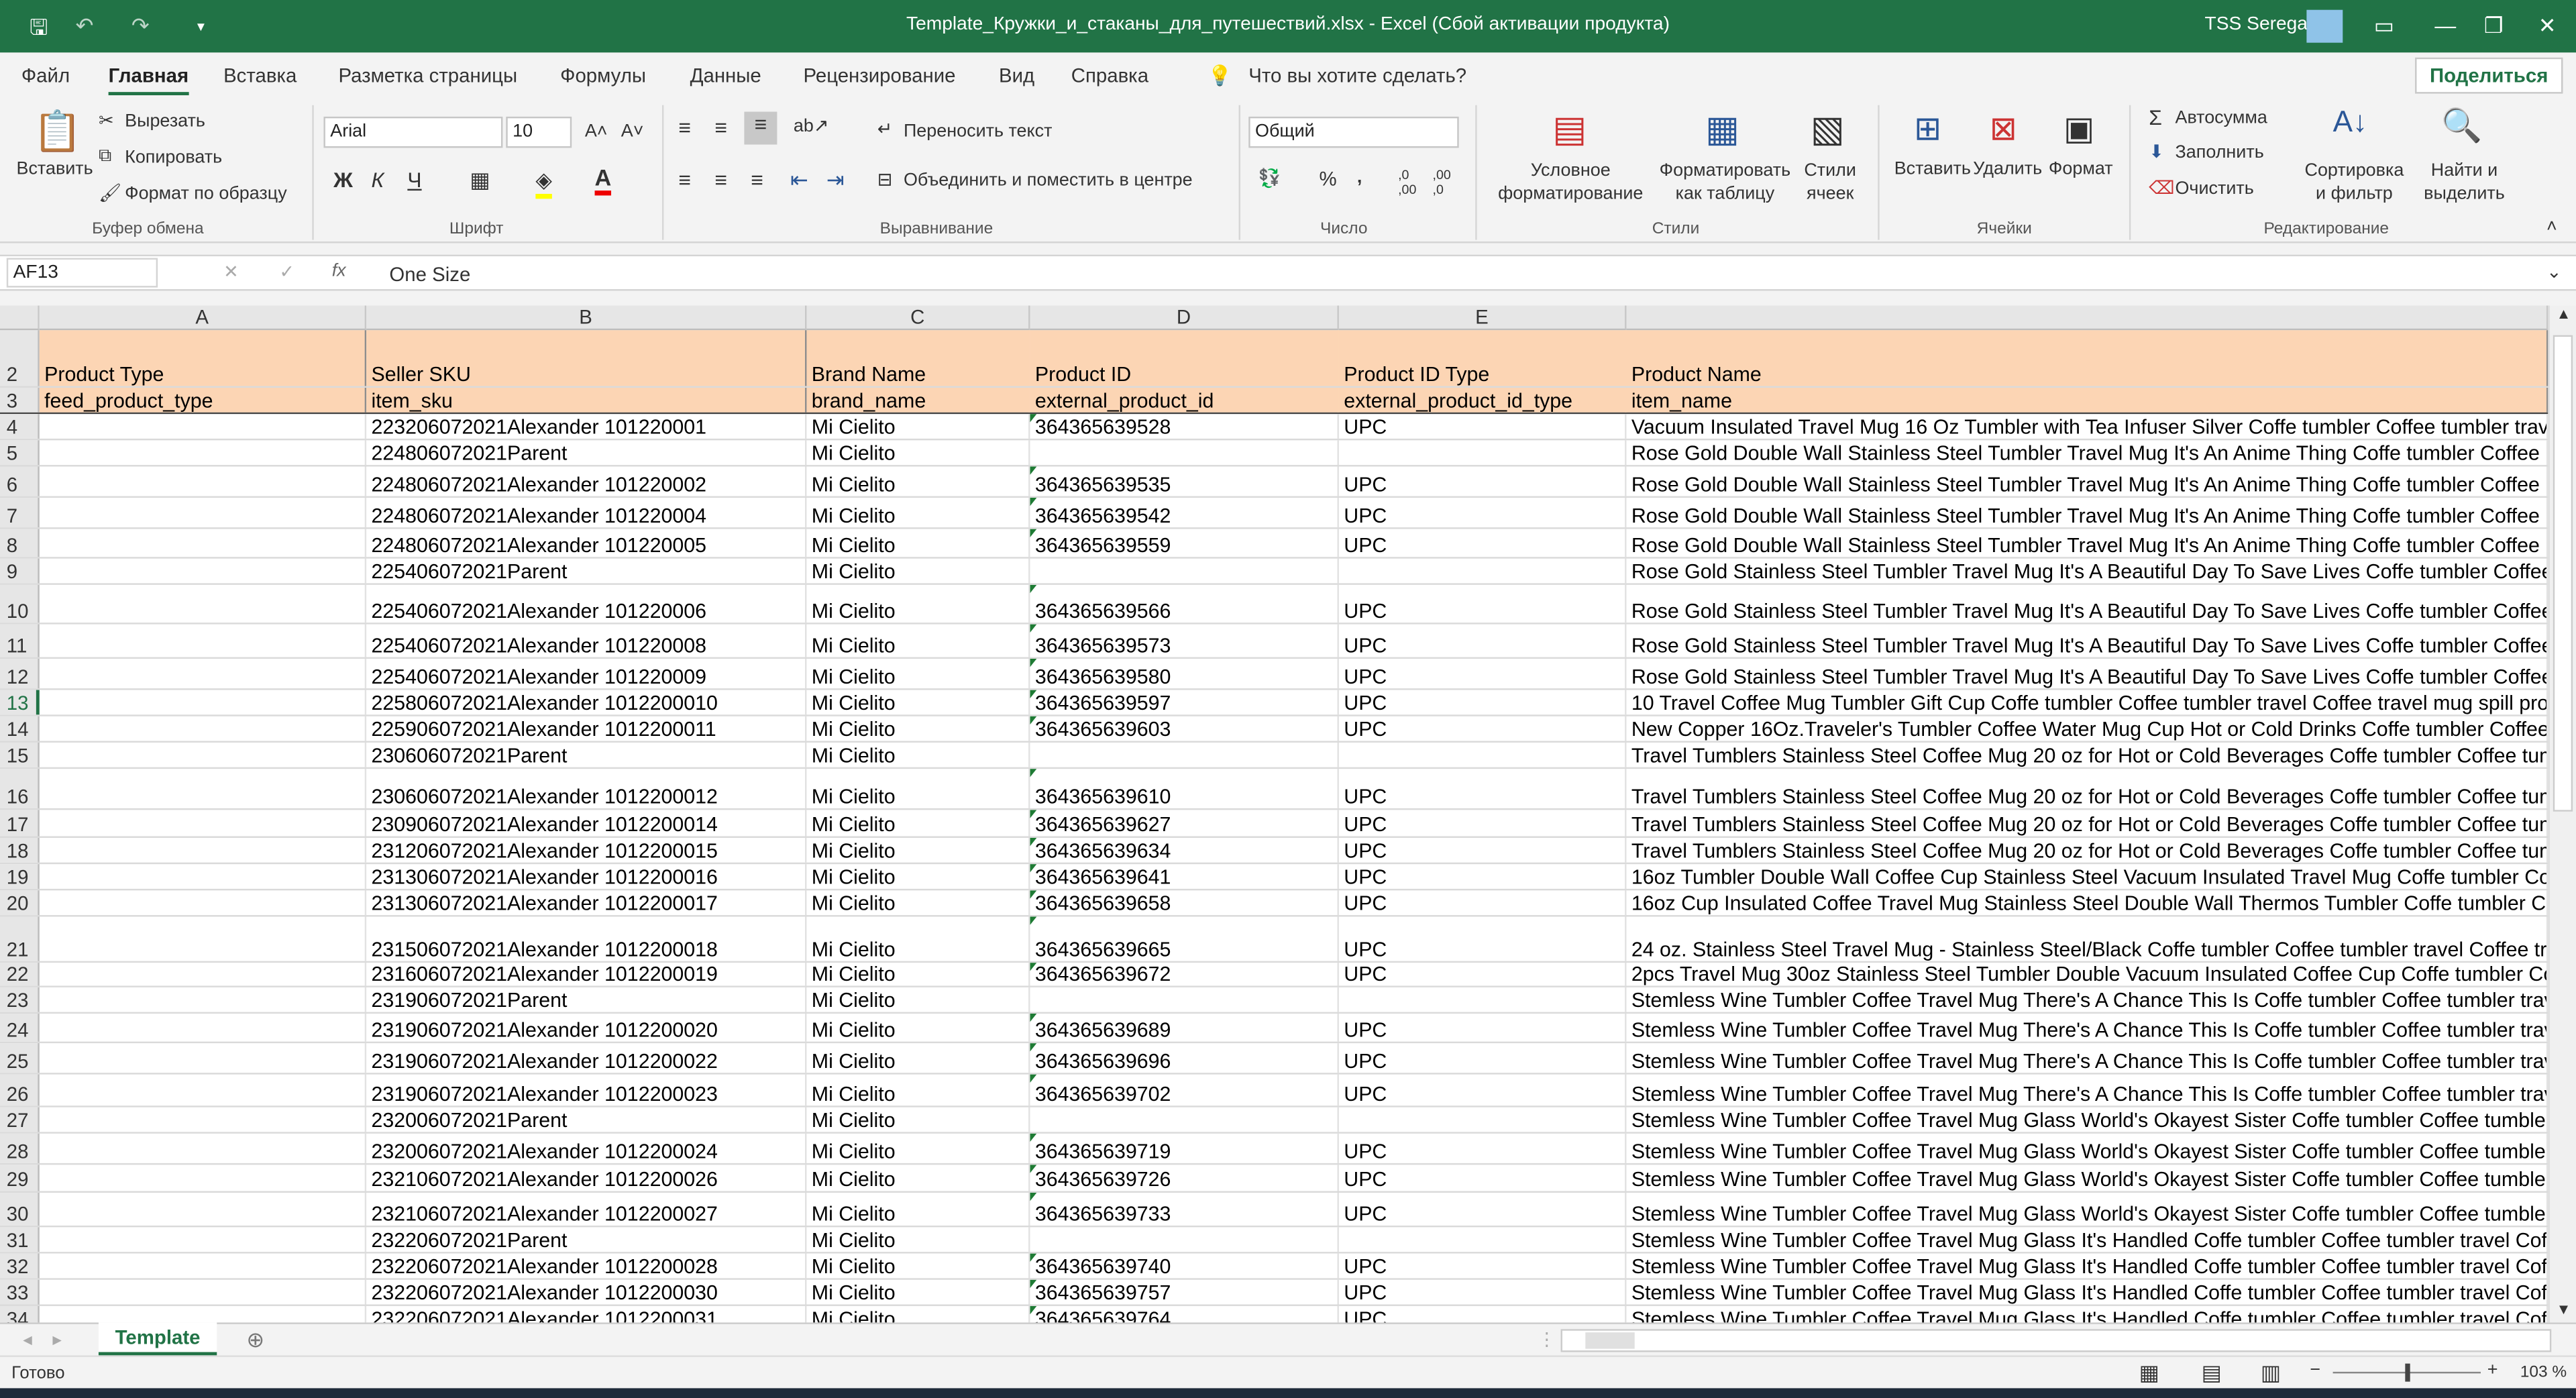  Describe the element at coordinates (20, 426) in the screenshot. I see `row-number: 4` at that location.